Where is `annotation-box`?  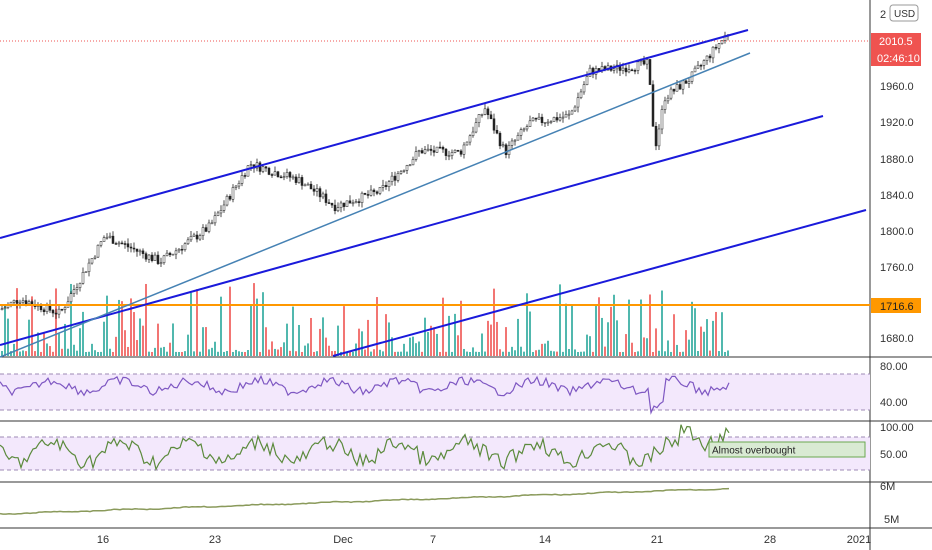
annotation-box is located at coordinates (787, 449).